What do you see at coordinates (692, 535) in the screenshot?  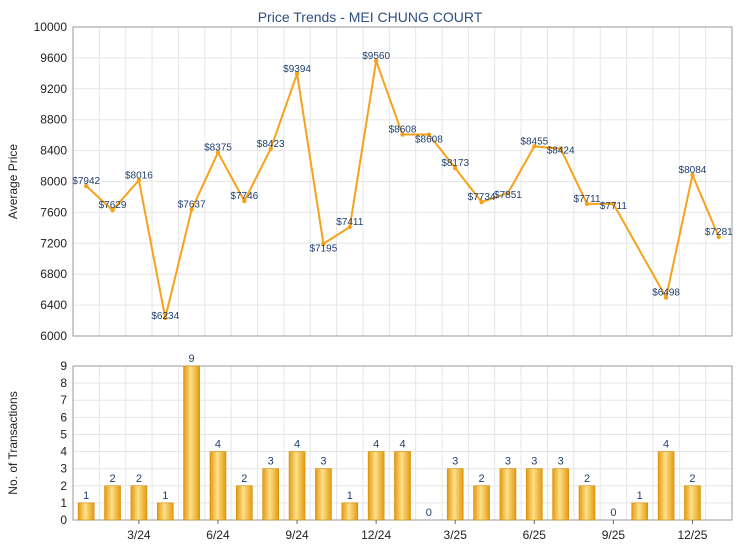 I see `x-tick-label: 12/25` at bounding box center [692, 535].